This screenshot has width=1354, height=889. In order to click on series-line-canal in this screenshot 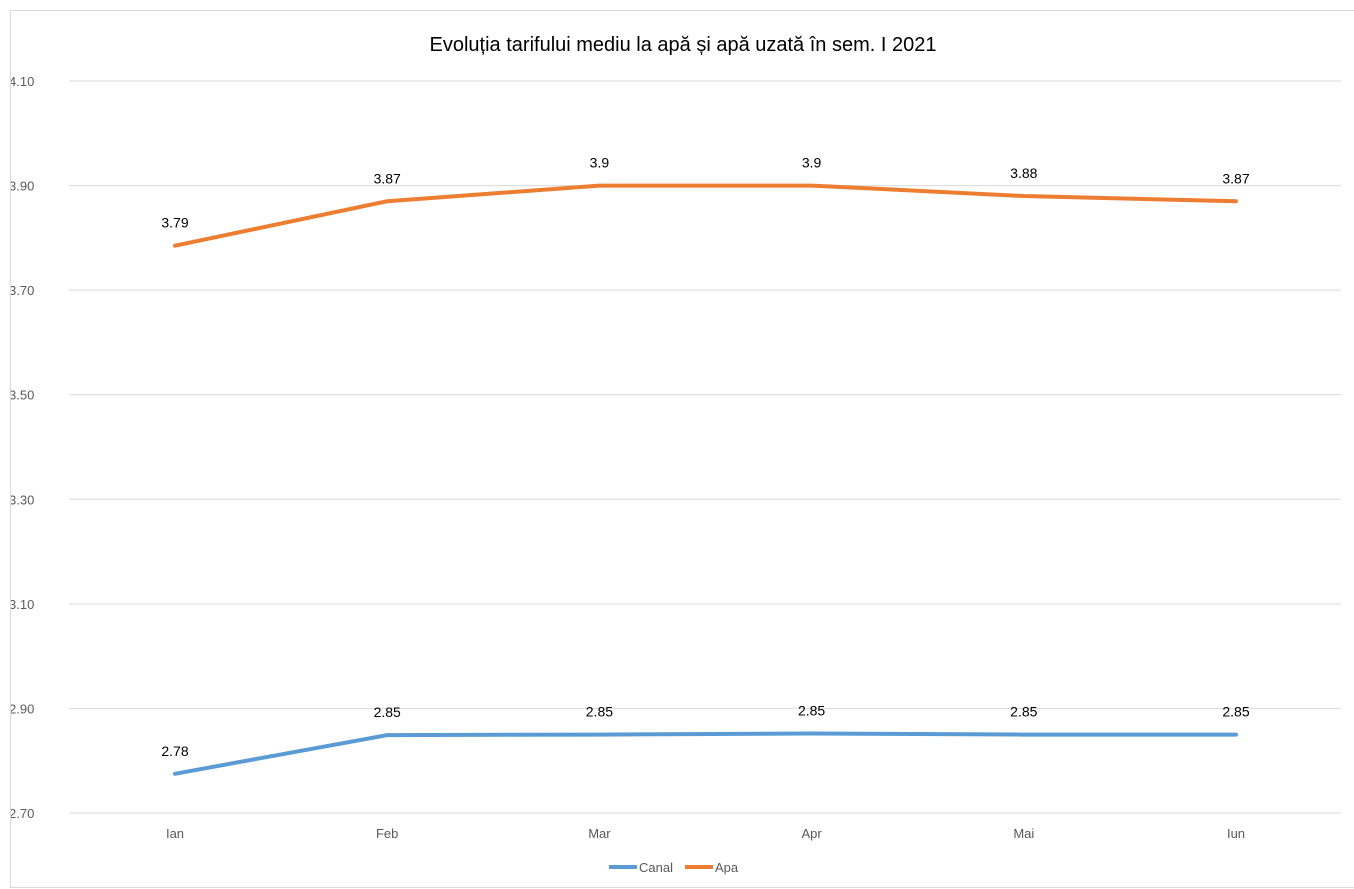, I will do `click(705, 753)`.